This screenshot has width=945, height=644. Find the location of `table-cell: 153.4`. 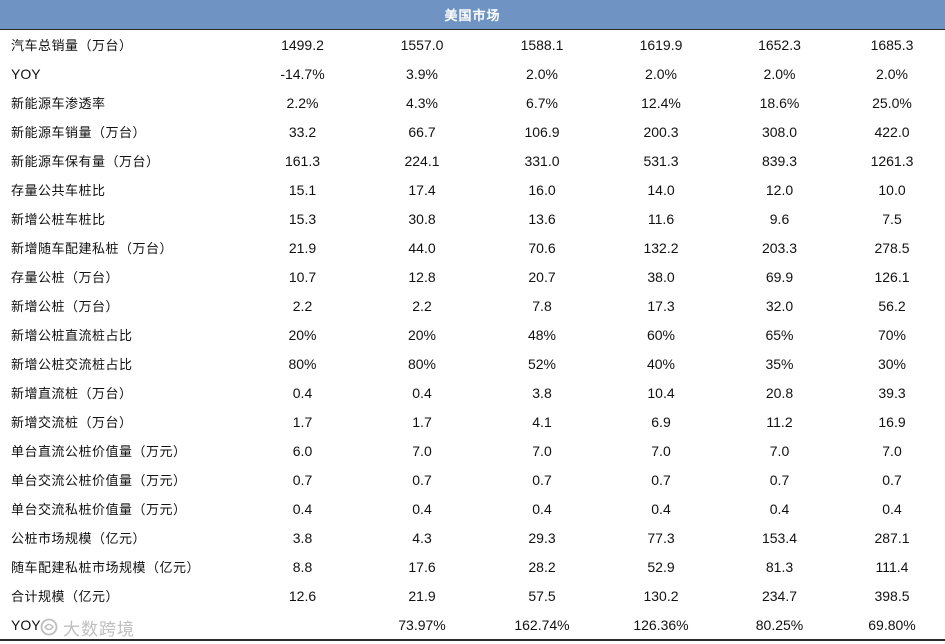

table-cell: 153.4 is located at coordinates (779, 537).